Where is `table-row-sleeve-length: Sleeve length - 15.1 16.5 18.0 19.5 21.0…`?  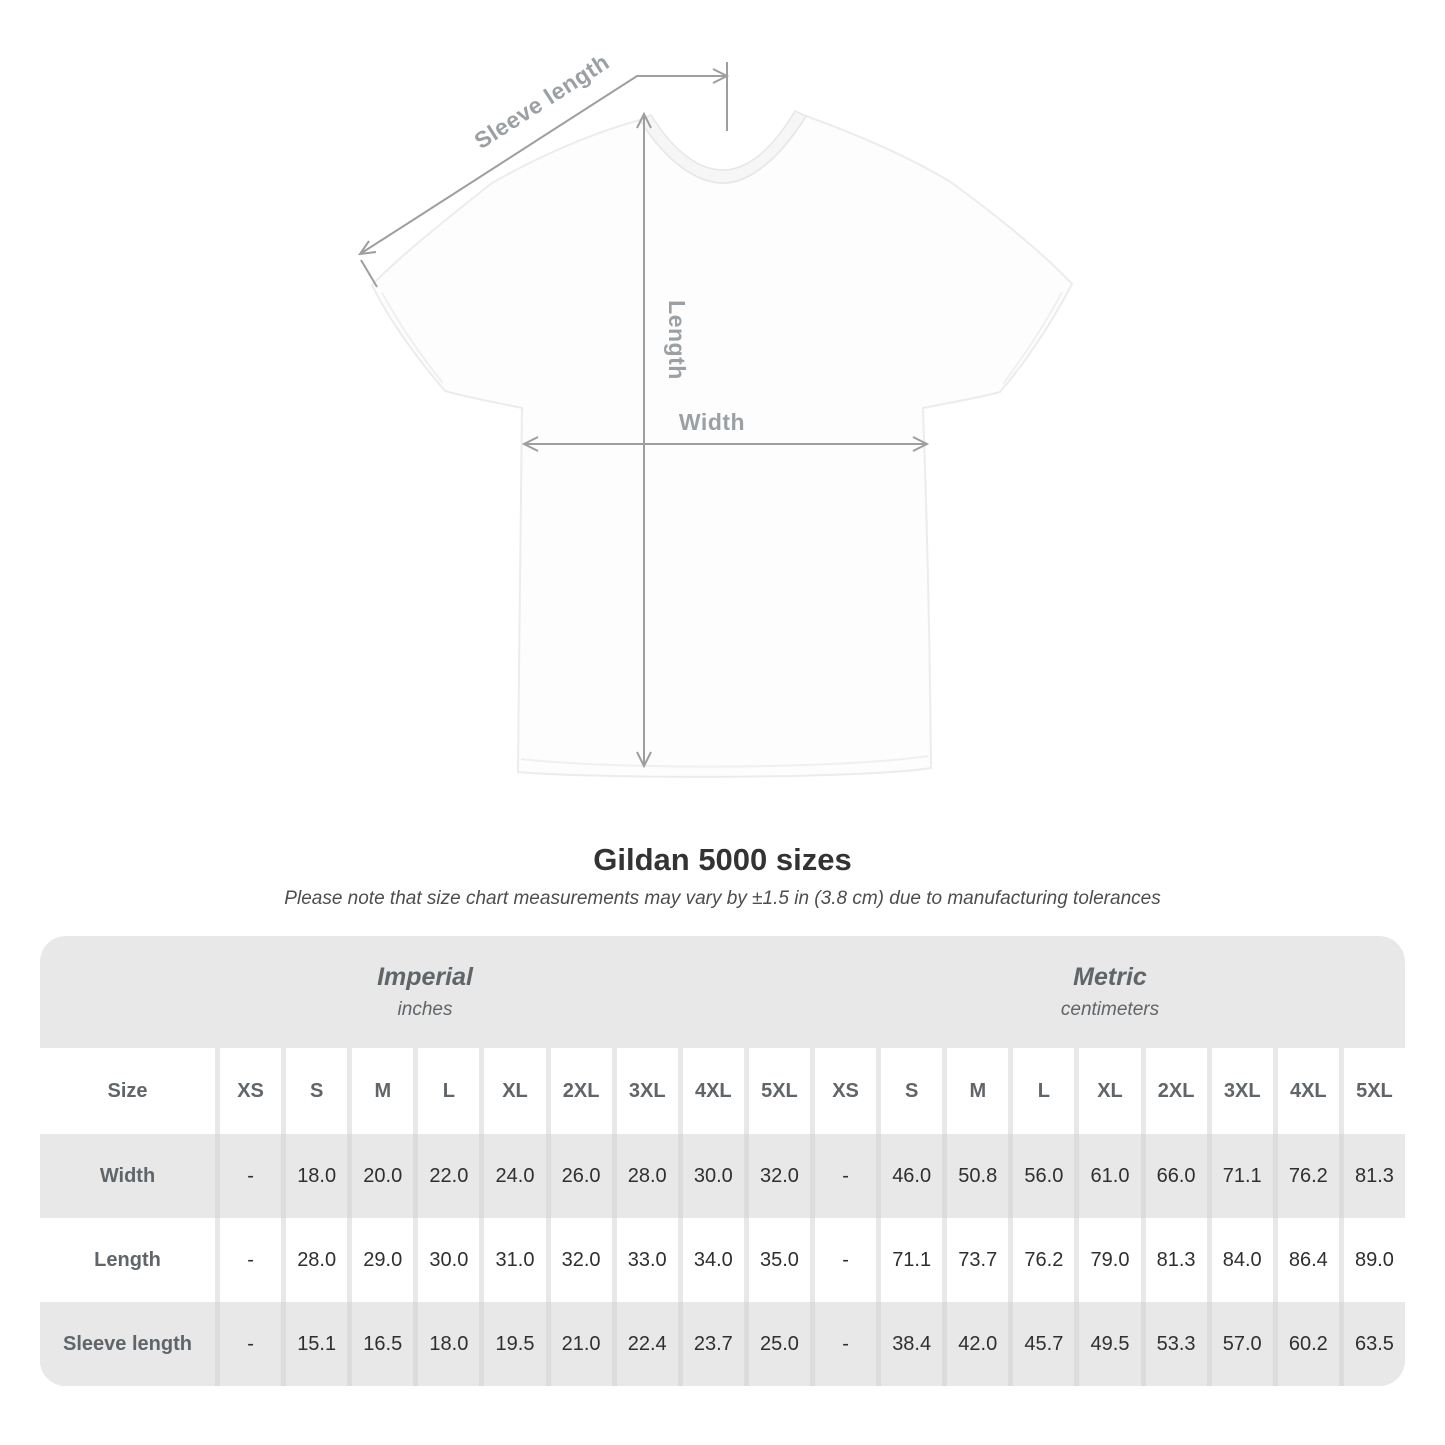 table-row-sleeve-length: Sleeve length - 15.1 16.5 18.0 19.5 21.0… is located at coordinates (722, 1344).